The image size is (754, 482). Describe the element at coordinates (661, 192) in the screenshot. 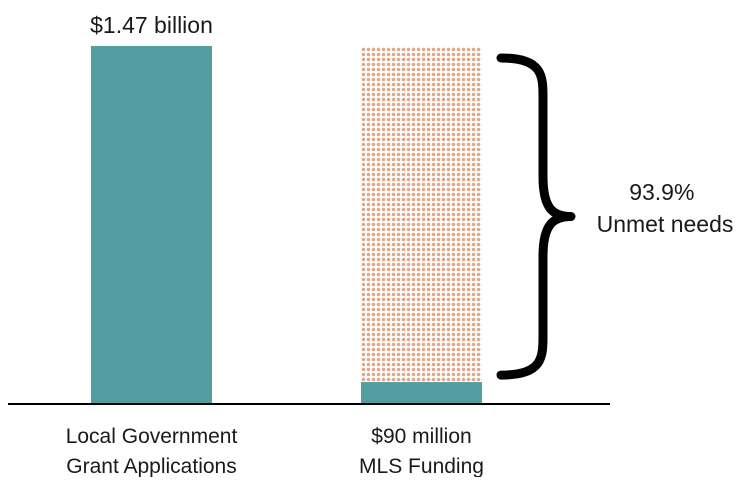

I see `annotation-percent: 93.9%` at that location.